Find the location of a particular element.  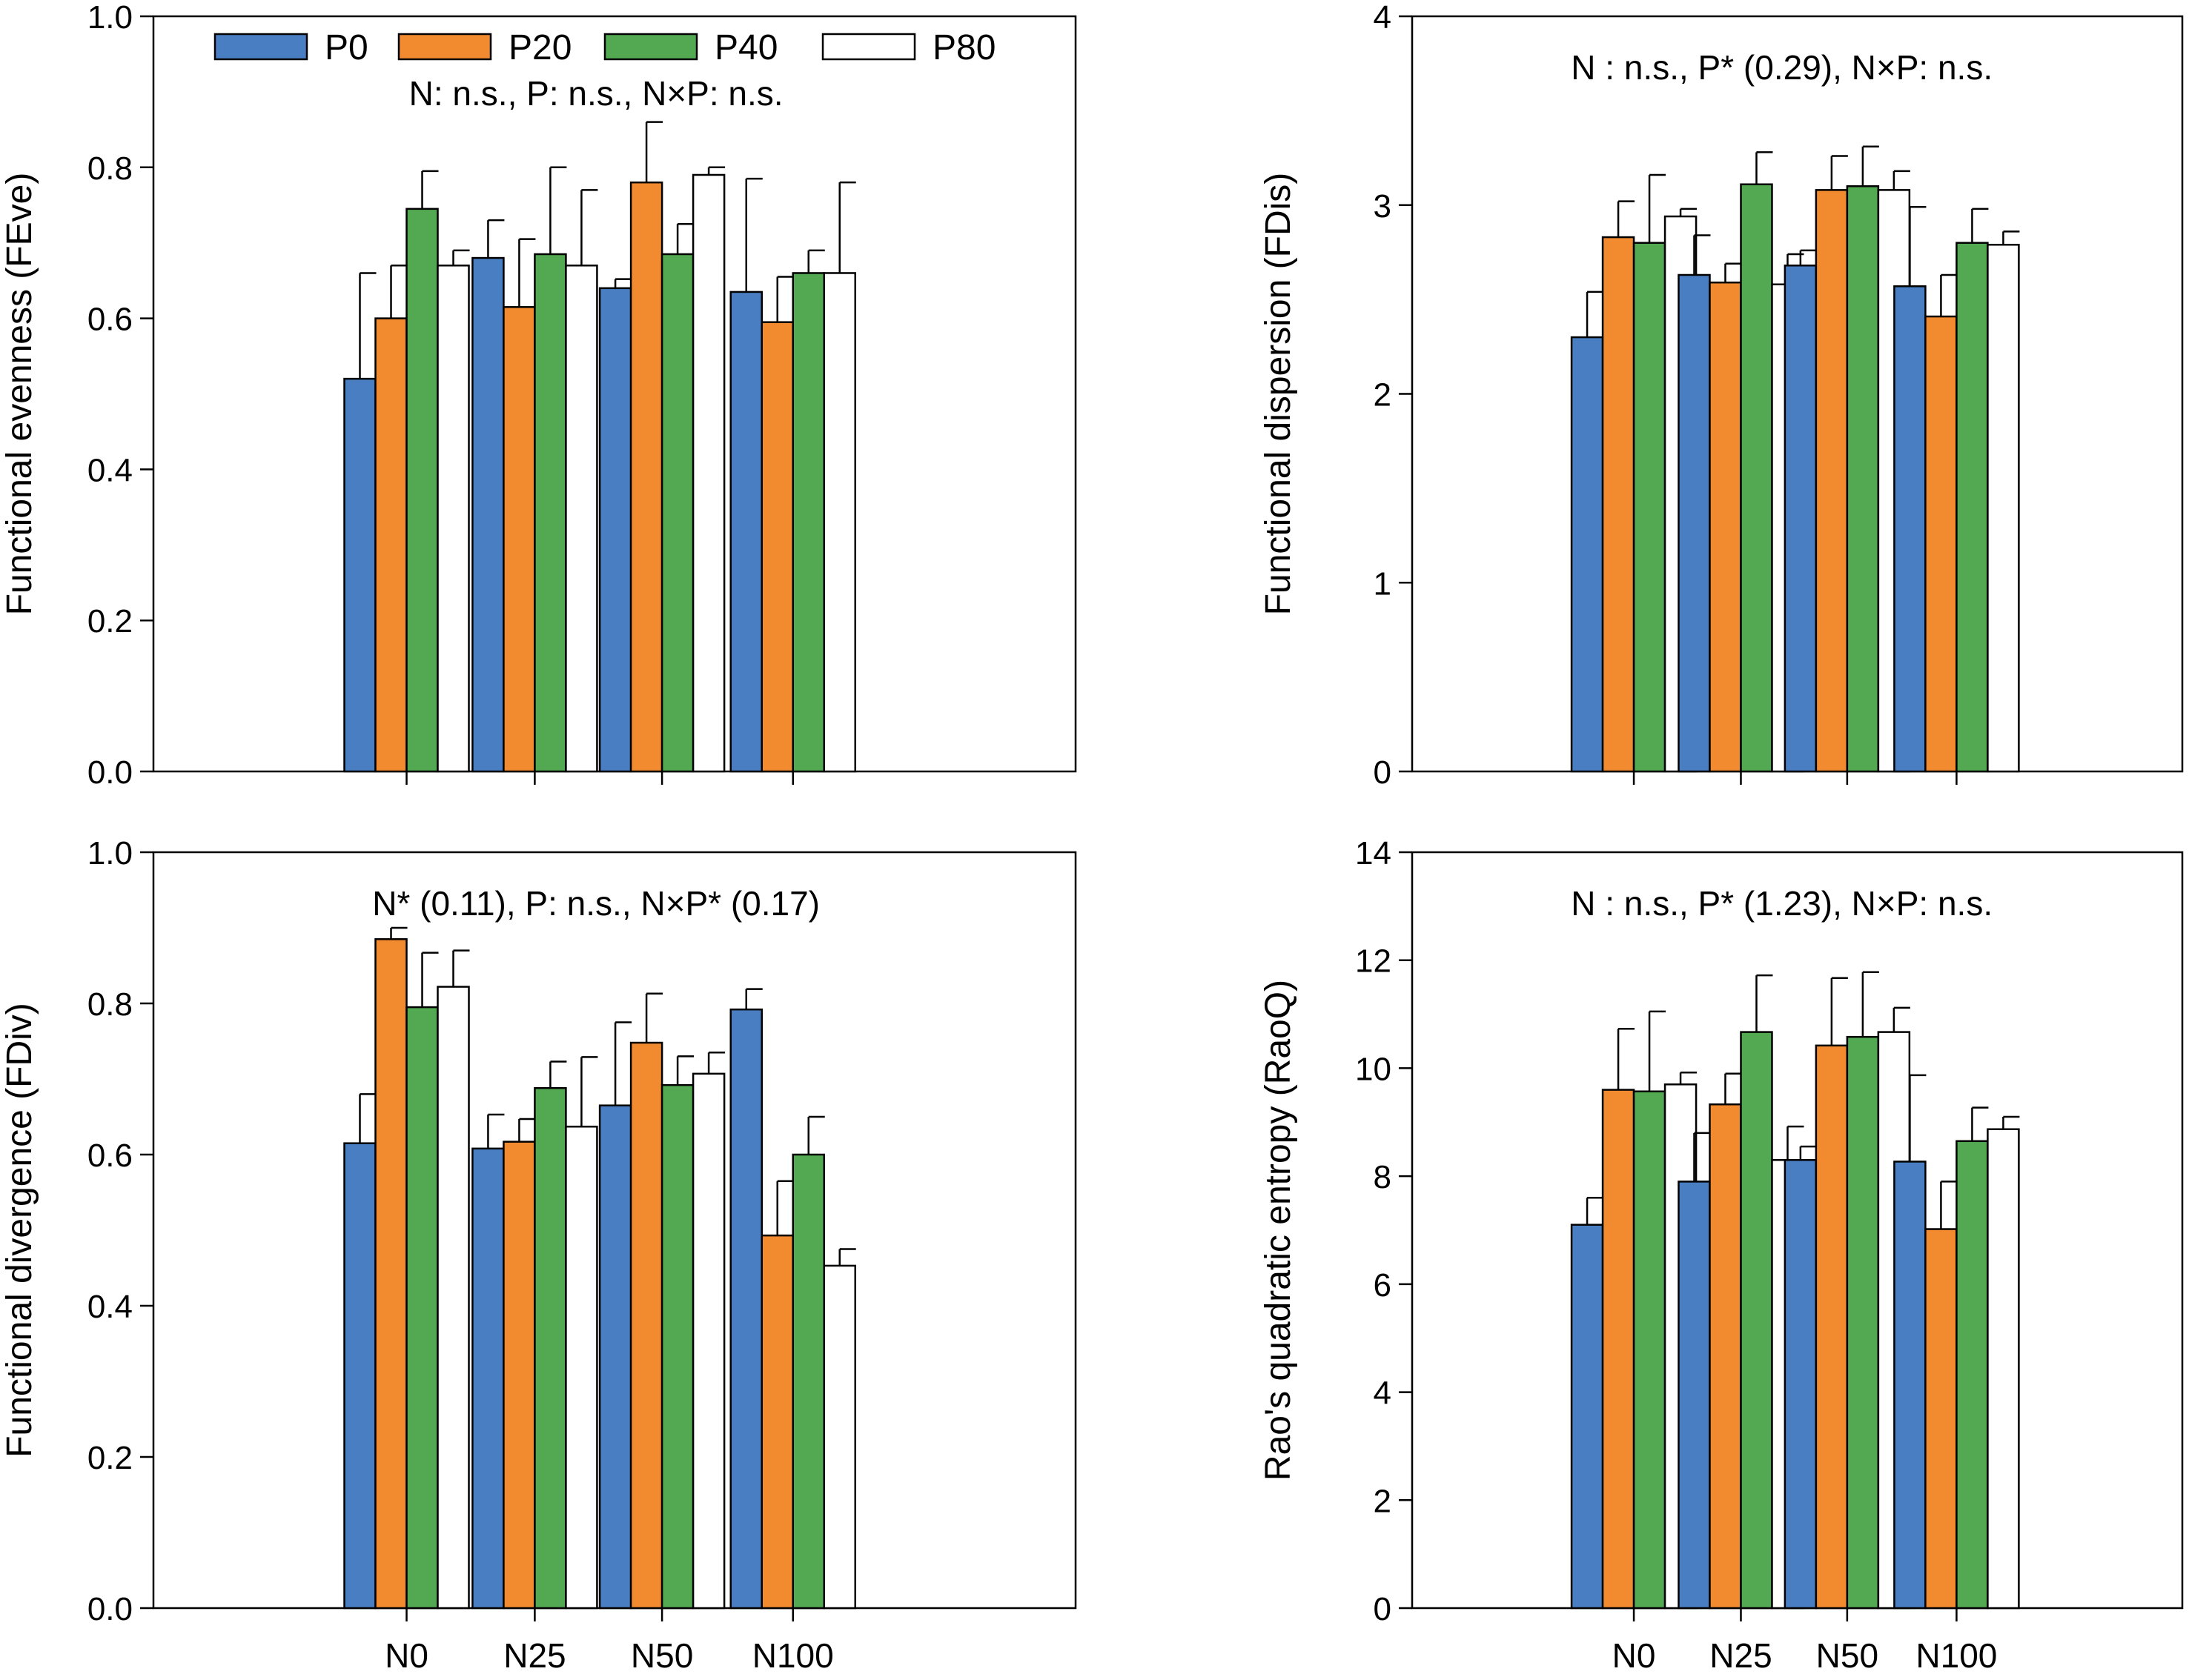

y-tick-label: 1 is located at coordinates (1382, 583).